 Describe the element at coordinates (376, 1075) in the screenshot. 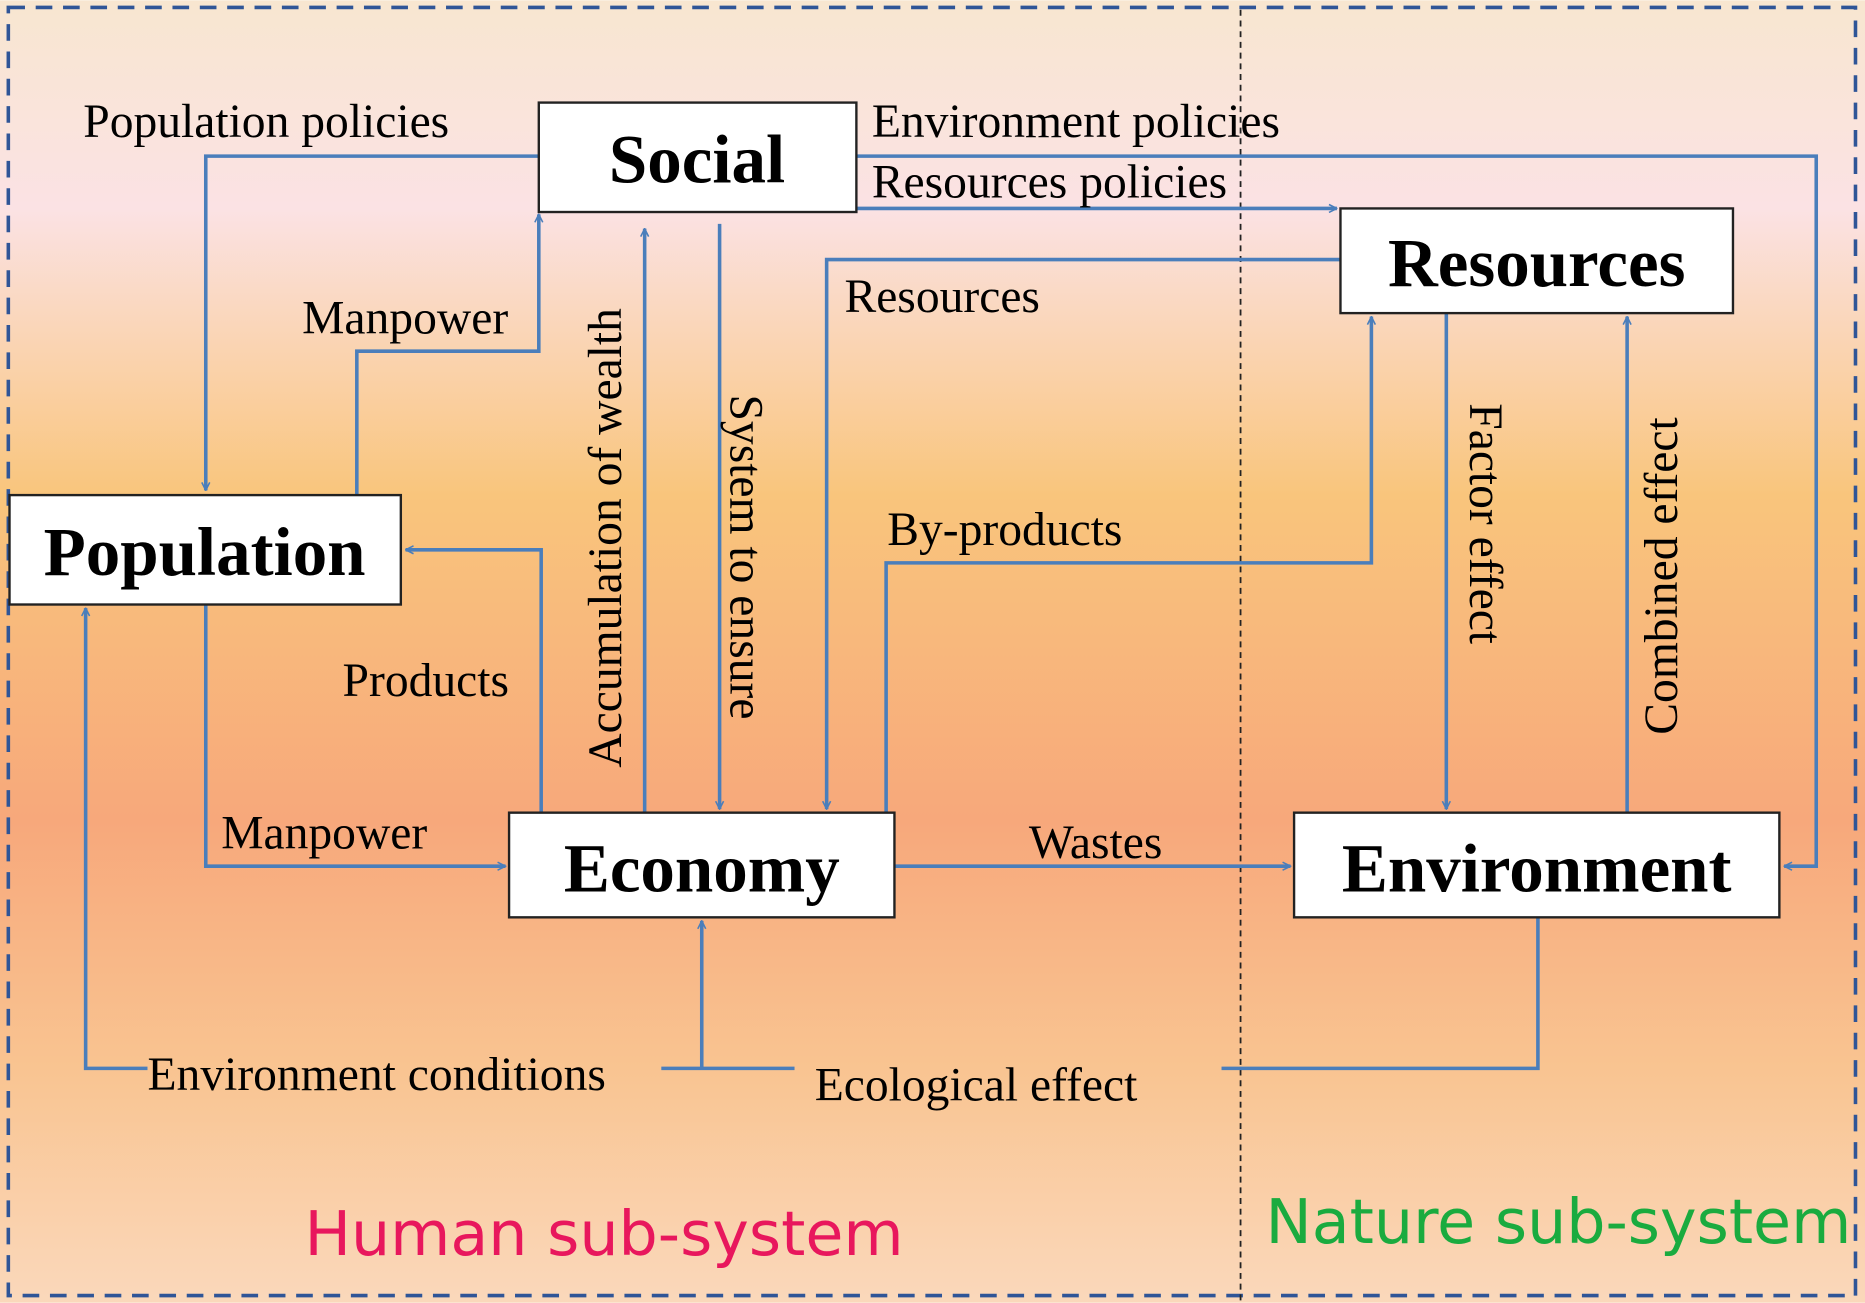

I see `edge-label: Environment conditions` at that location.